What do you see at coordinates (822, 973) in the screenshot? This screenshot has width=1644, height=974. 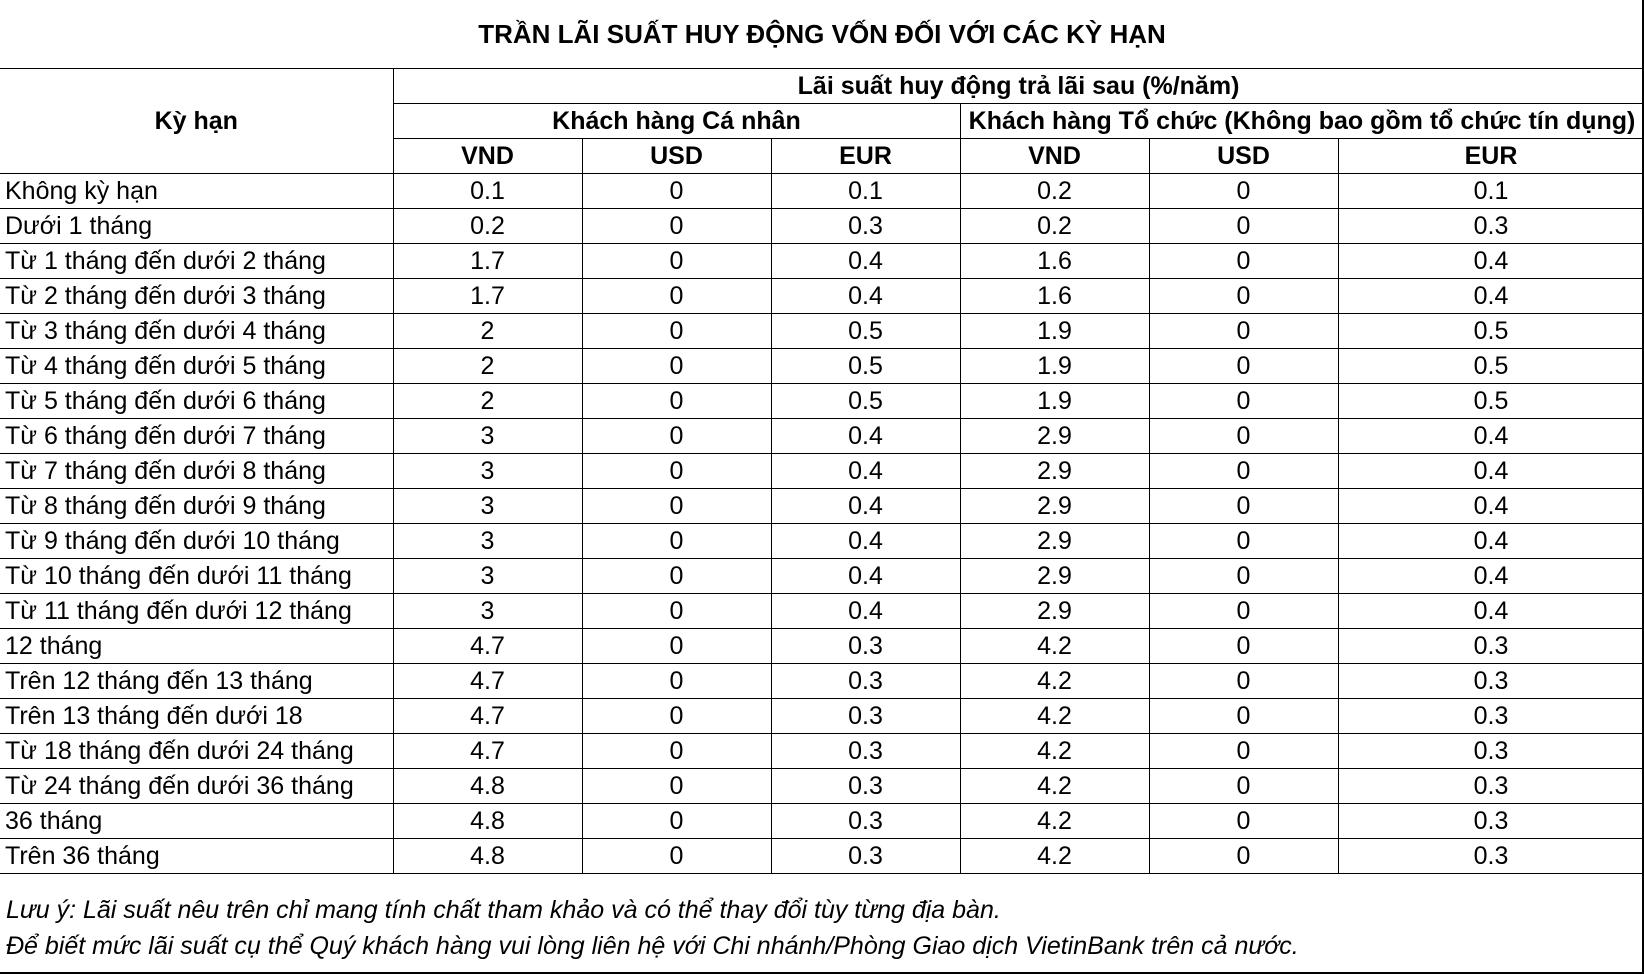 I see `bottom-border` at bounding box center [822, 973].